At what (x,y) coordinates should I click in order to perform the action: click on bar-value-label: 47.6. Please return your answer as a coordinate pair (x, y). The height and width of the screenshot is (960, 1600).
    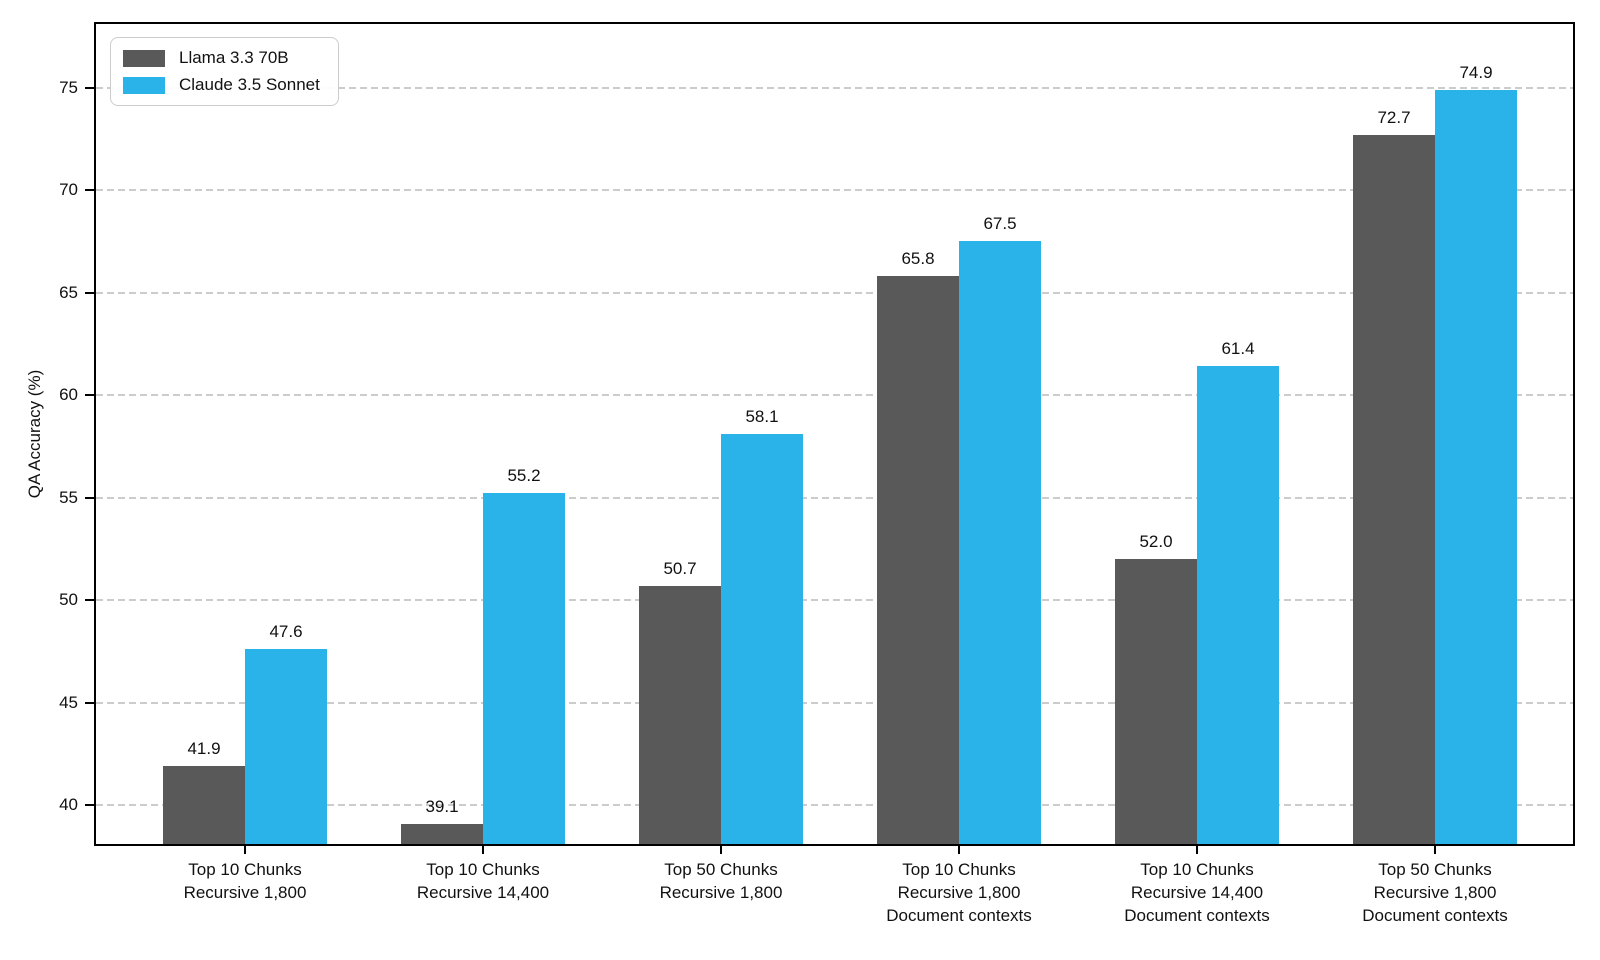
    Looking at the image, I should click on (286, 632).